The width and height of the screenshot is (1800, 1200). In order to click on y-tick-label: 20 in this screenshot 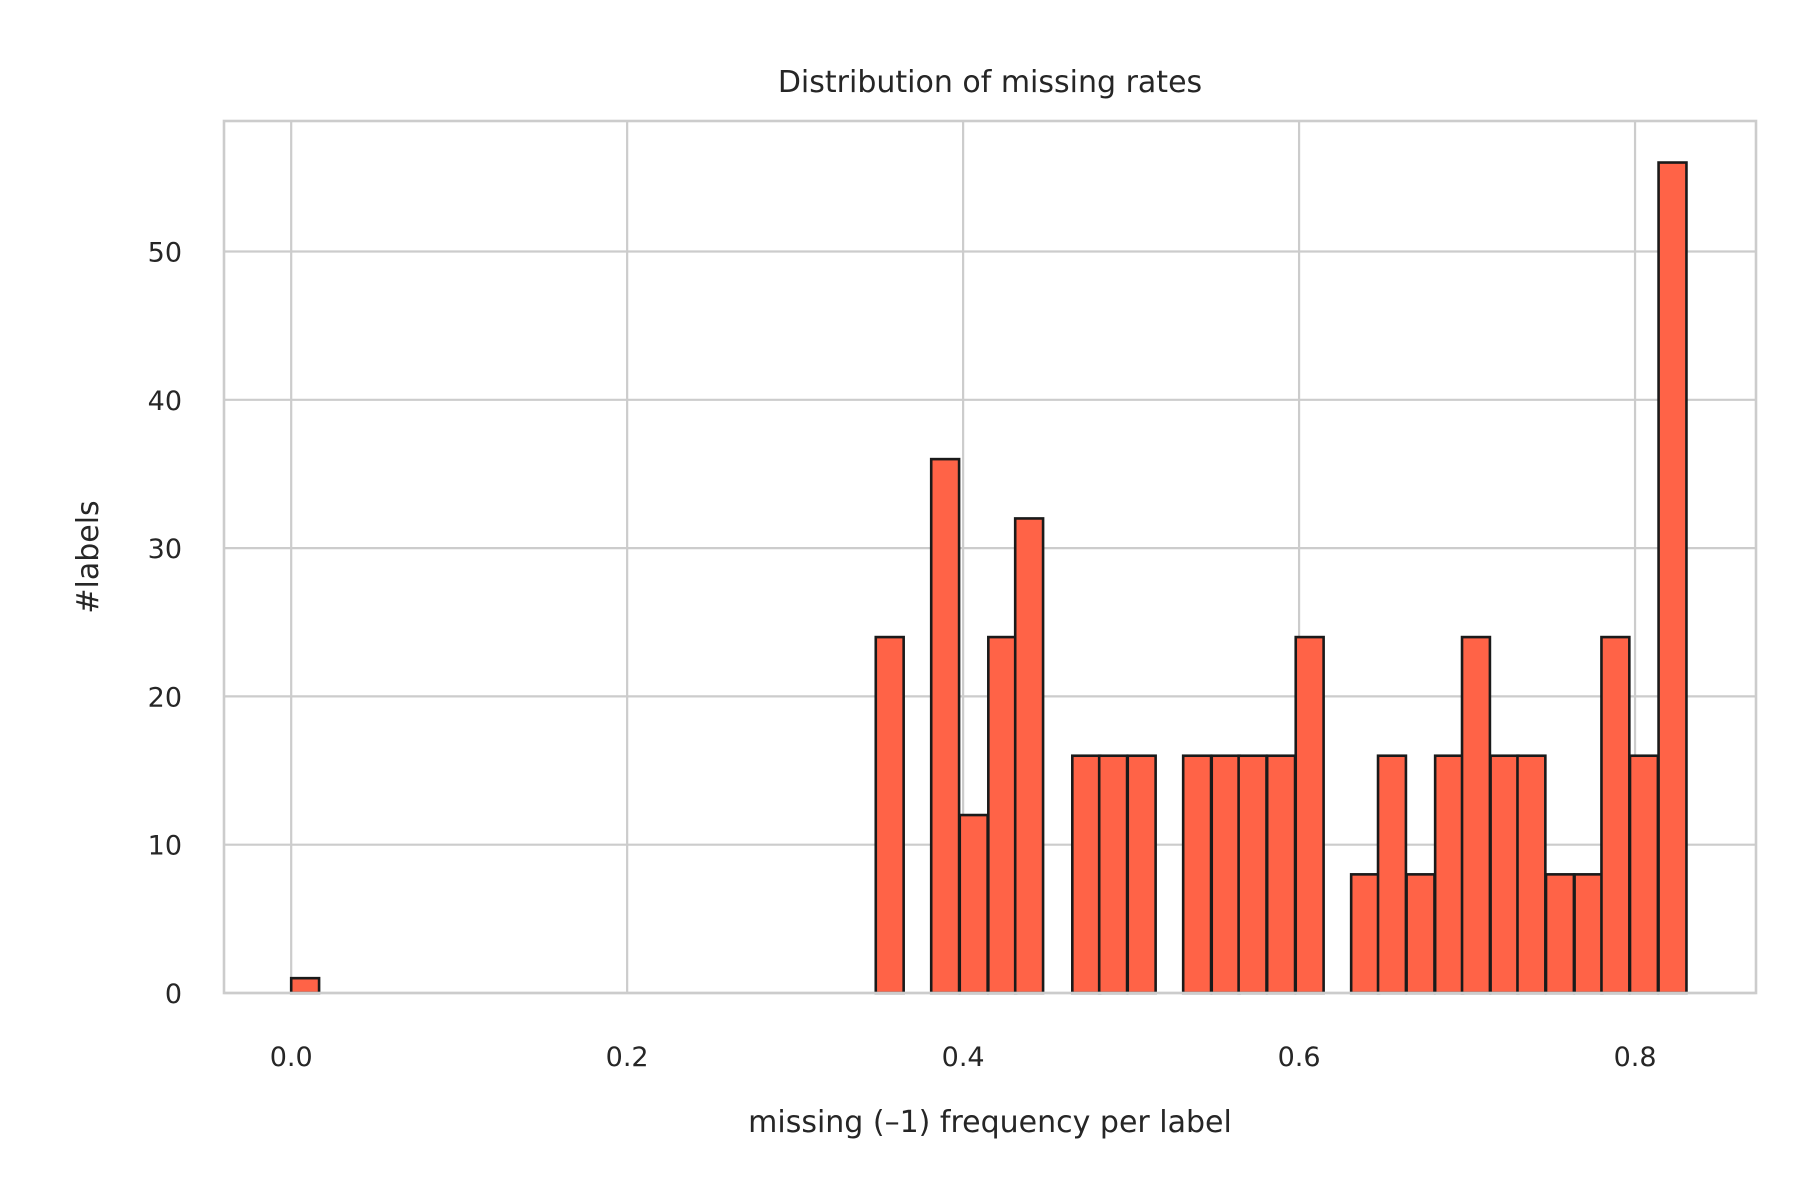, I will do `click(165, 697)`.